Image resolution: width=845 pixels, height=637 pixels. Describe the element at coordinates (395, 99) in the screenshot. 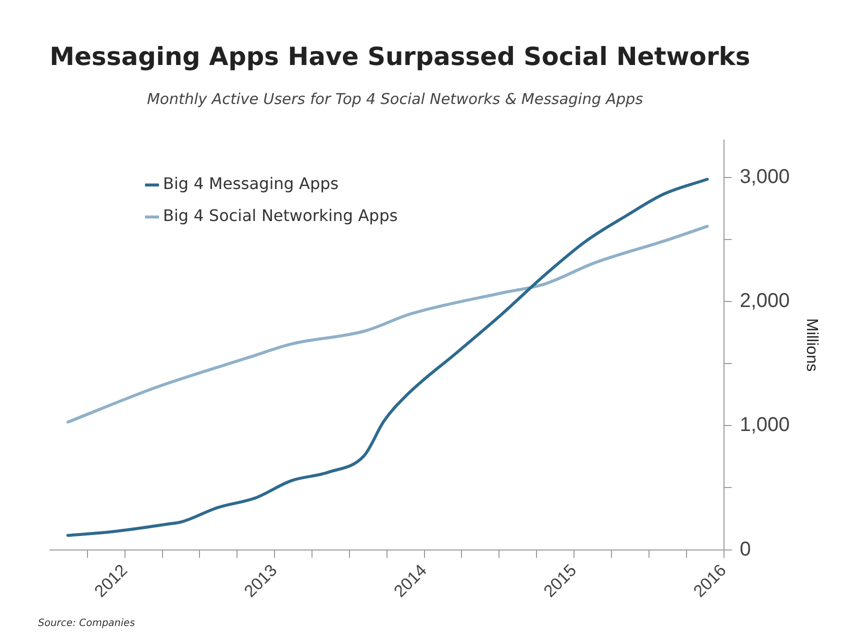

I see `chart-subtitle: Monthly Active Users for Top 4 Social Networks & Messaging Apps` at that location.